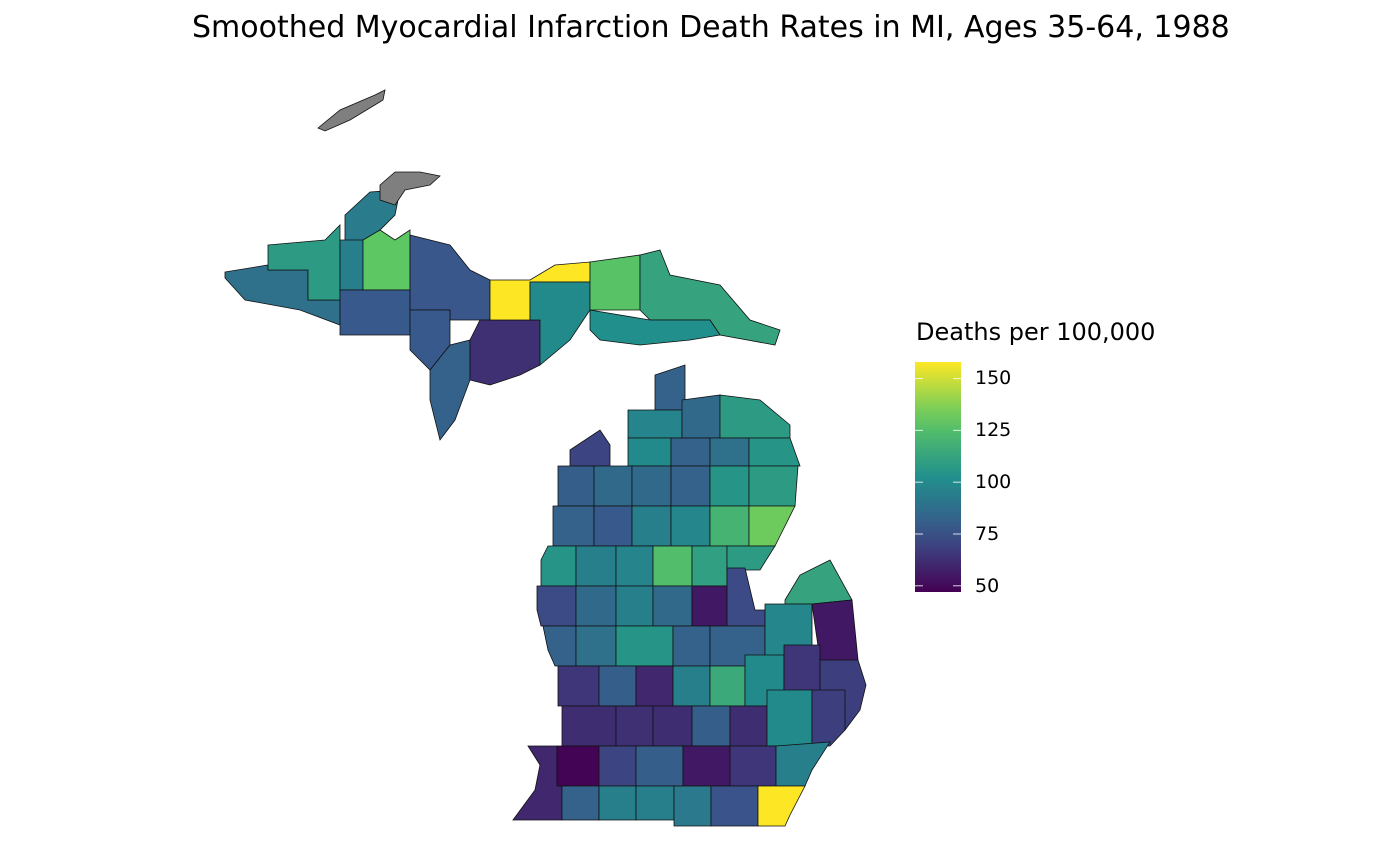  I want to click on legend-tick-75: 75, so click(987, 534).